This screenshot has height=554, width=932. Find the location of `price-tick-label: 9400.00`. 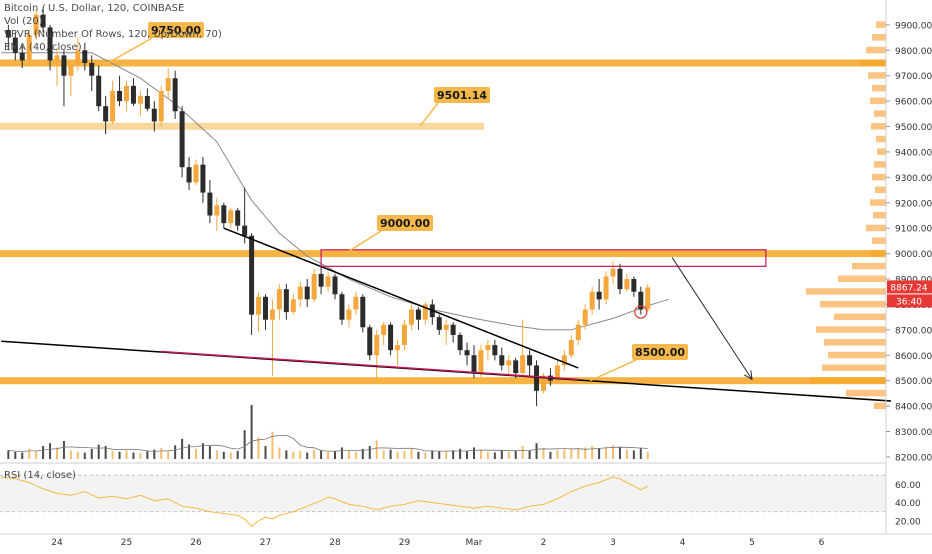

price-tick-label: 9400.00 is located at coordinates (913, 153).